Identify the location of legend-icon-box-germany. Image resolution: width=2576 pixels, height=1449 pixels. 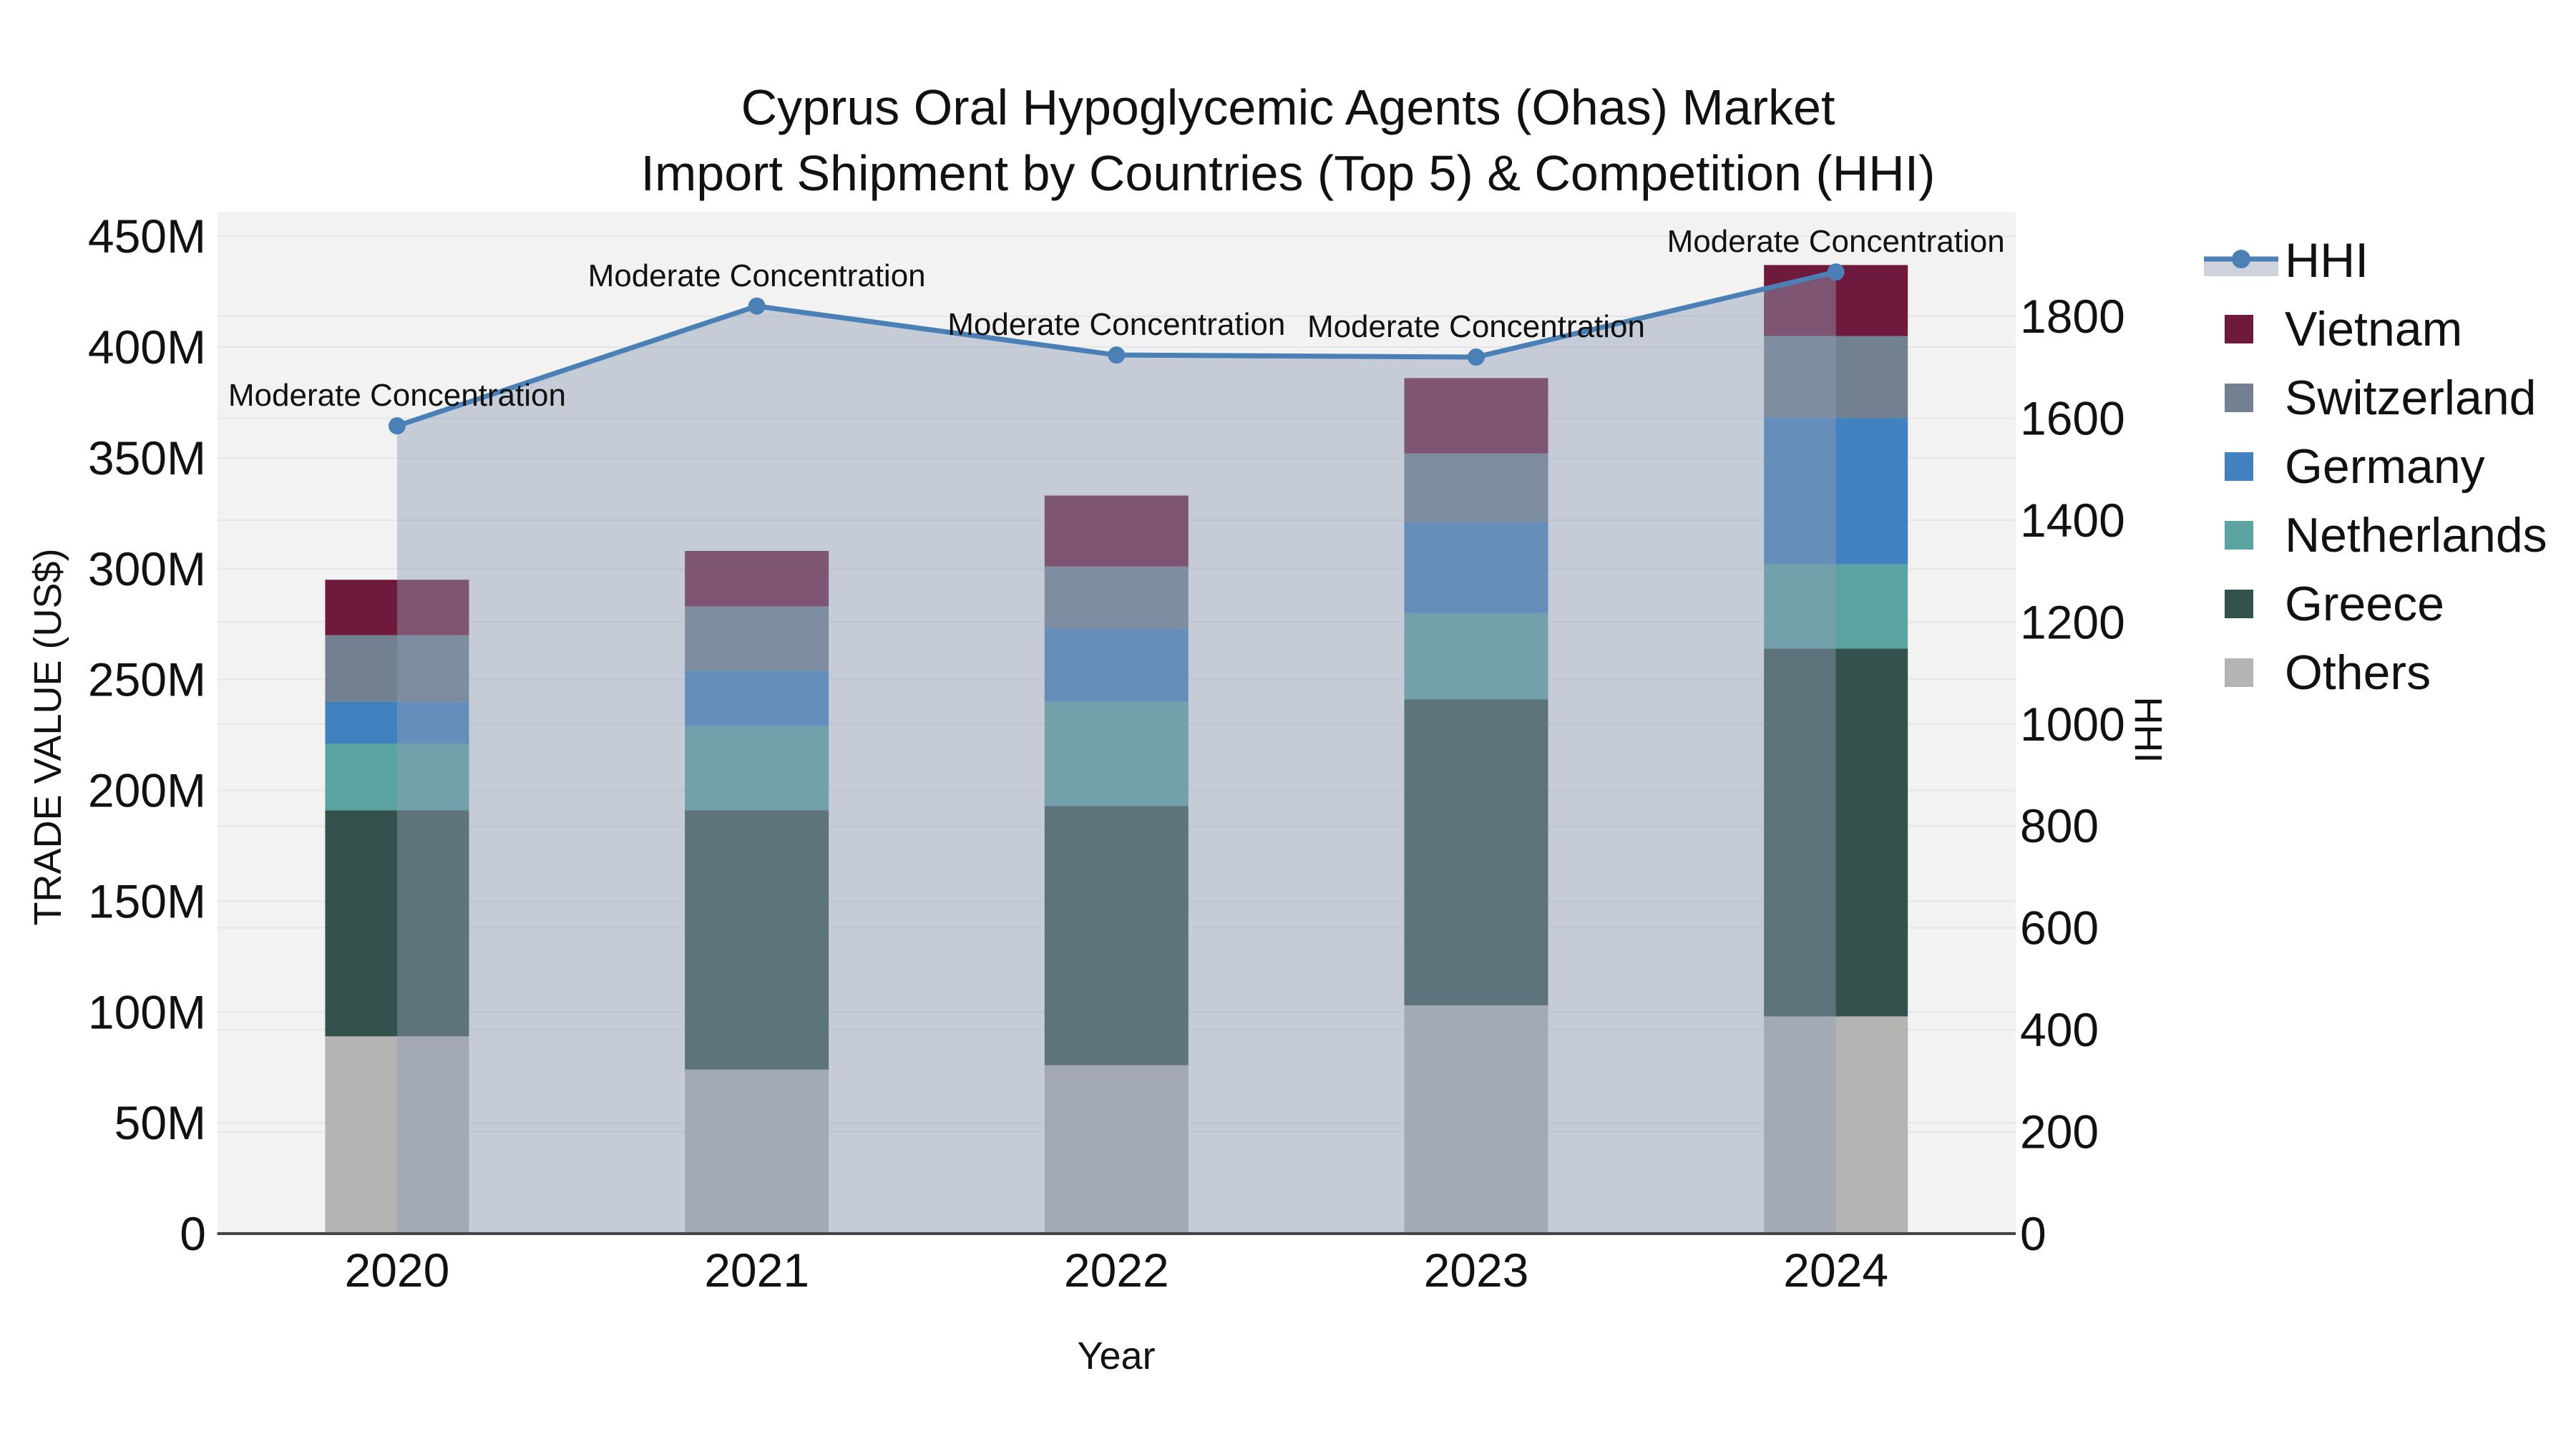
(2244, 466).